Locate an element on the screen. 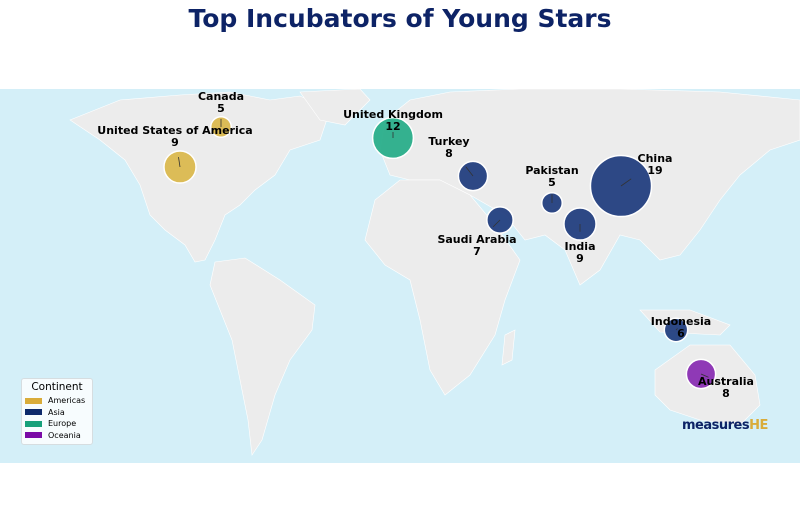 The image size is (800, 509). legend-item-oceania: Oceania is located at coordinates (57, 436).